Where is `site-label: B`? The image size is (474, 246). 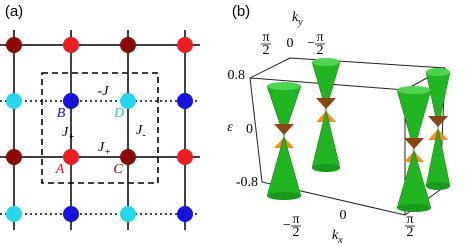
site-label: B is located at coordinates (61, 113).